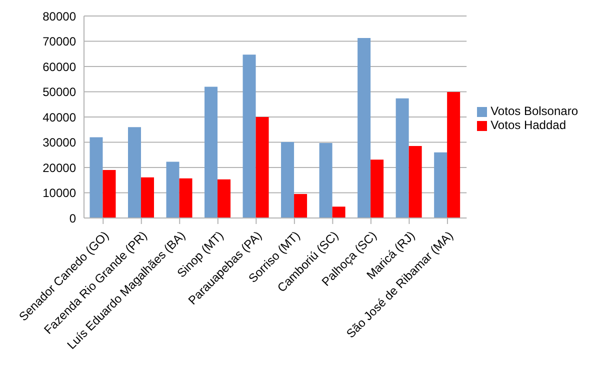  I want to click on y-tick-label: 30000, so click(59, 143).